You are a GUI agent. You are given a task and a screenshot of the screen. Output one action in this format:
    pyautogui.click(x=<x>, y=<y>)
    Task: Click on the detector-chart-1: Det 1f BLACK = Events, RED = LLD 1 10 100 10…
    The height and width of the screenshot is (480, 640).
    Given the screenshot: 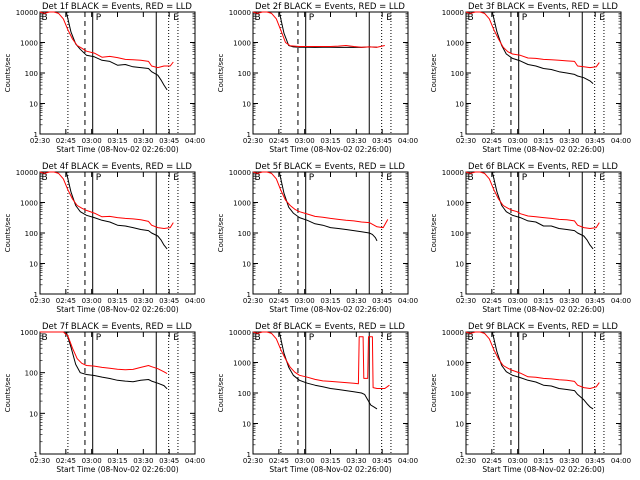 What is the action you would take?
    pyautogui.click(x=104, y=78)
    